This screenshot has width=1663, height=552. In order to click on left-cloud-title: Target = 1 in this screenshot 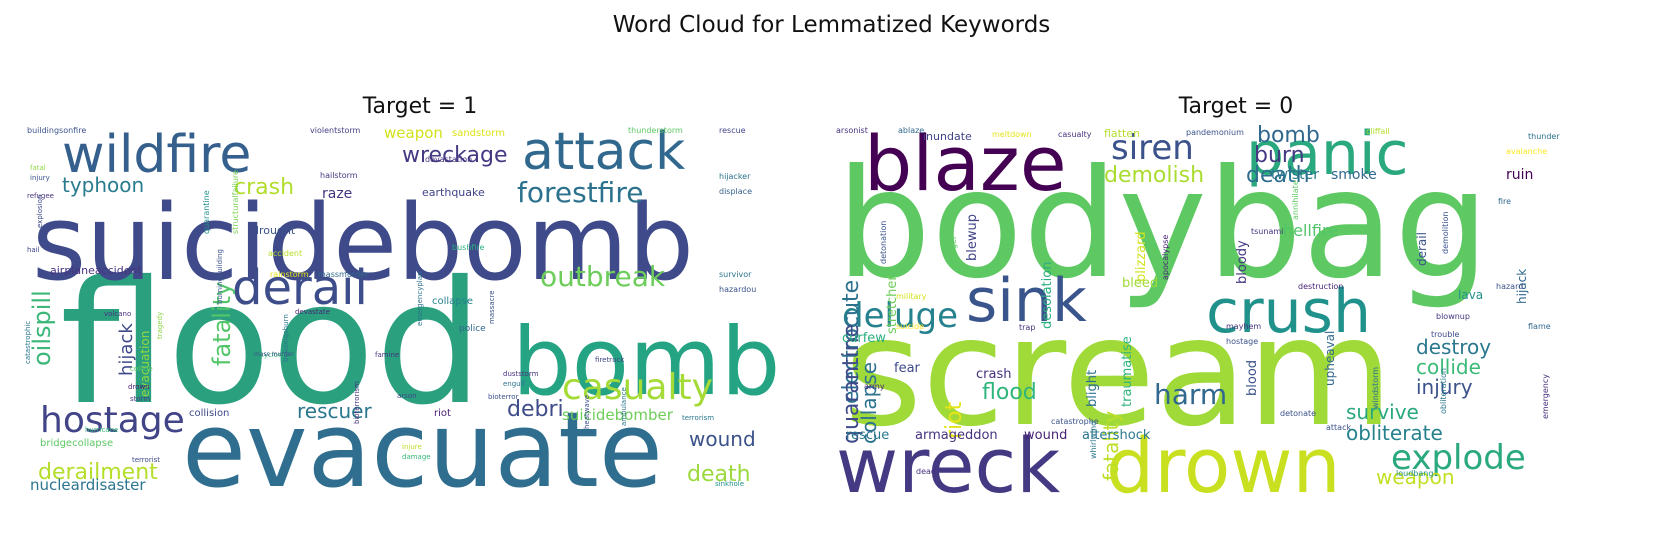, I will do `click(420, 106)`.